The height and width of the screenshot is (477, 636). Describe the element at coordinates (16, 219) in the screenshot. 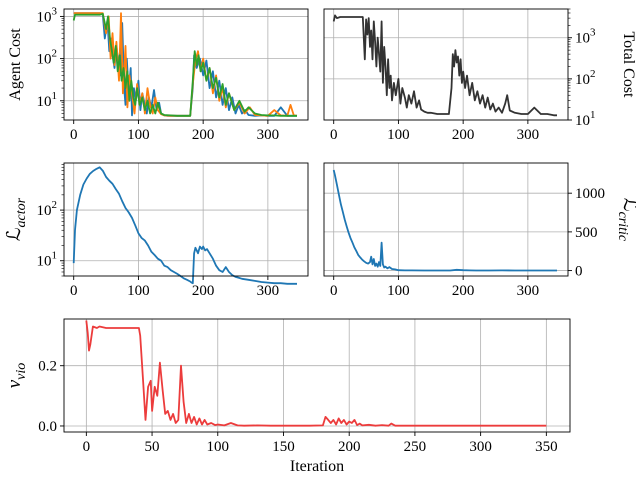

I see `y-axis-label: ℒactor` at that location.